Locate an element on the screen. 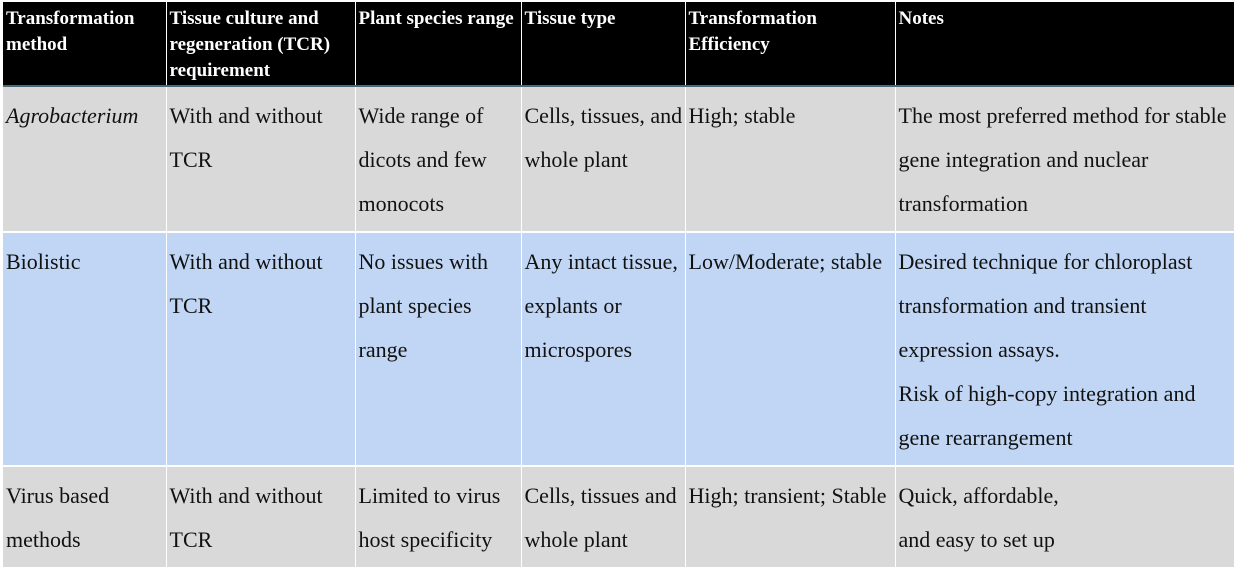 This screenshot has height=567, width=1240. cell-notes: Quick, affordable, and easy to set up is located at coordinates (1064, 516).